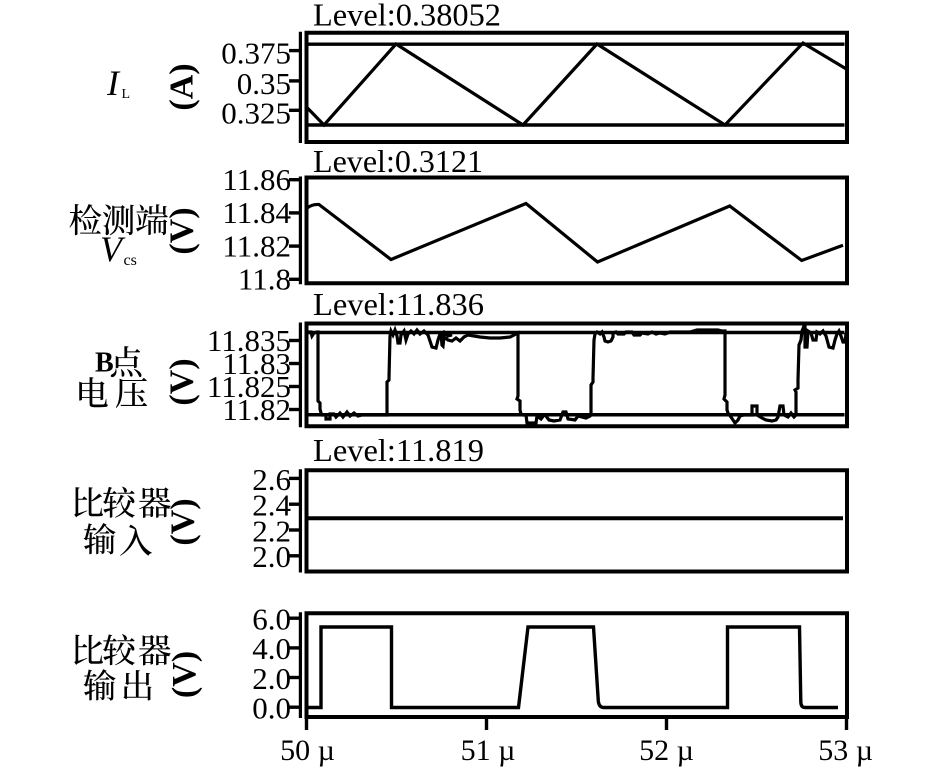 This screenshot has width=944, height=767. Describe the element at coordinates (271, 479) in the screenshot. I see `svg-text: 2.6` at that location.